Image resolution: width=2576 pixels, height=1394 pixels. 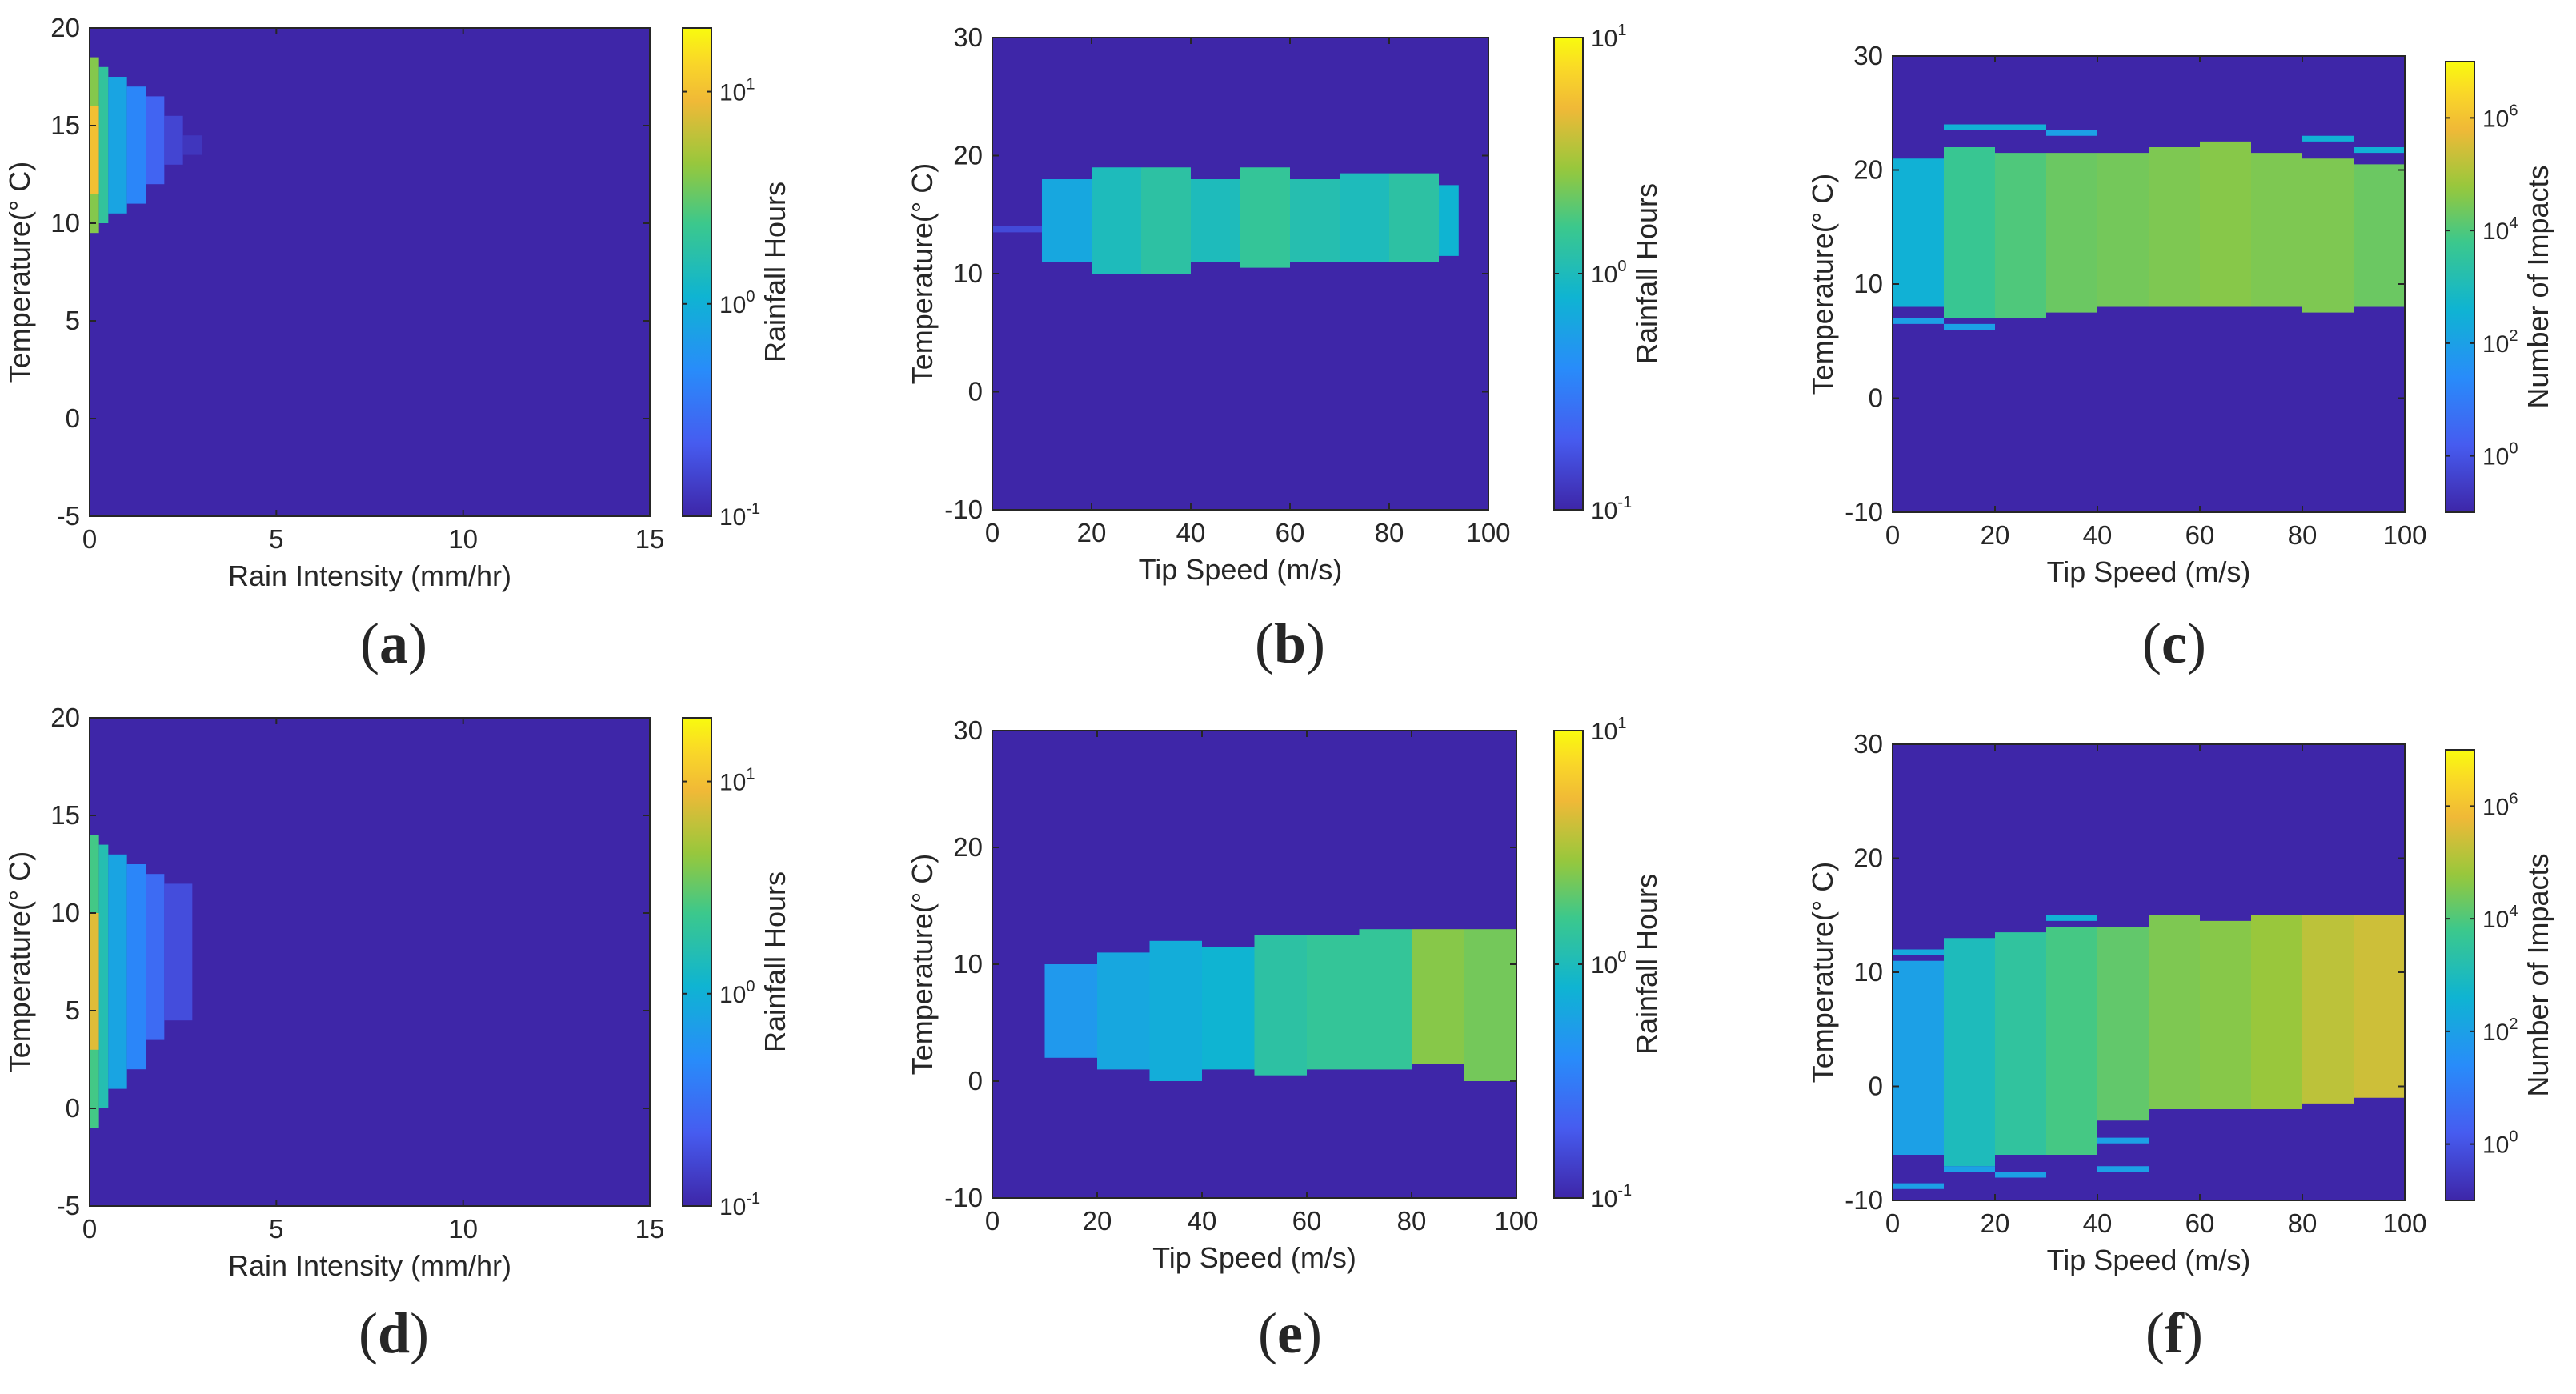 I want to click on y-tick-label: -10, so click(x=963, y=510).